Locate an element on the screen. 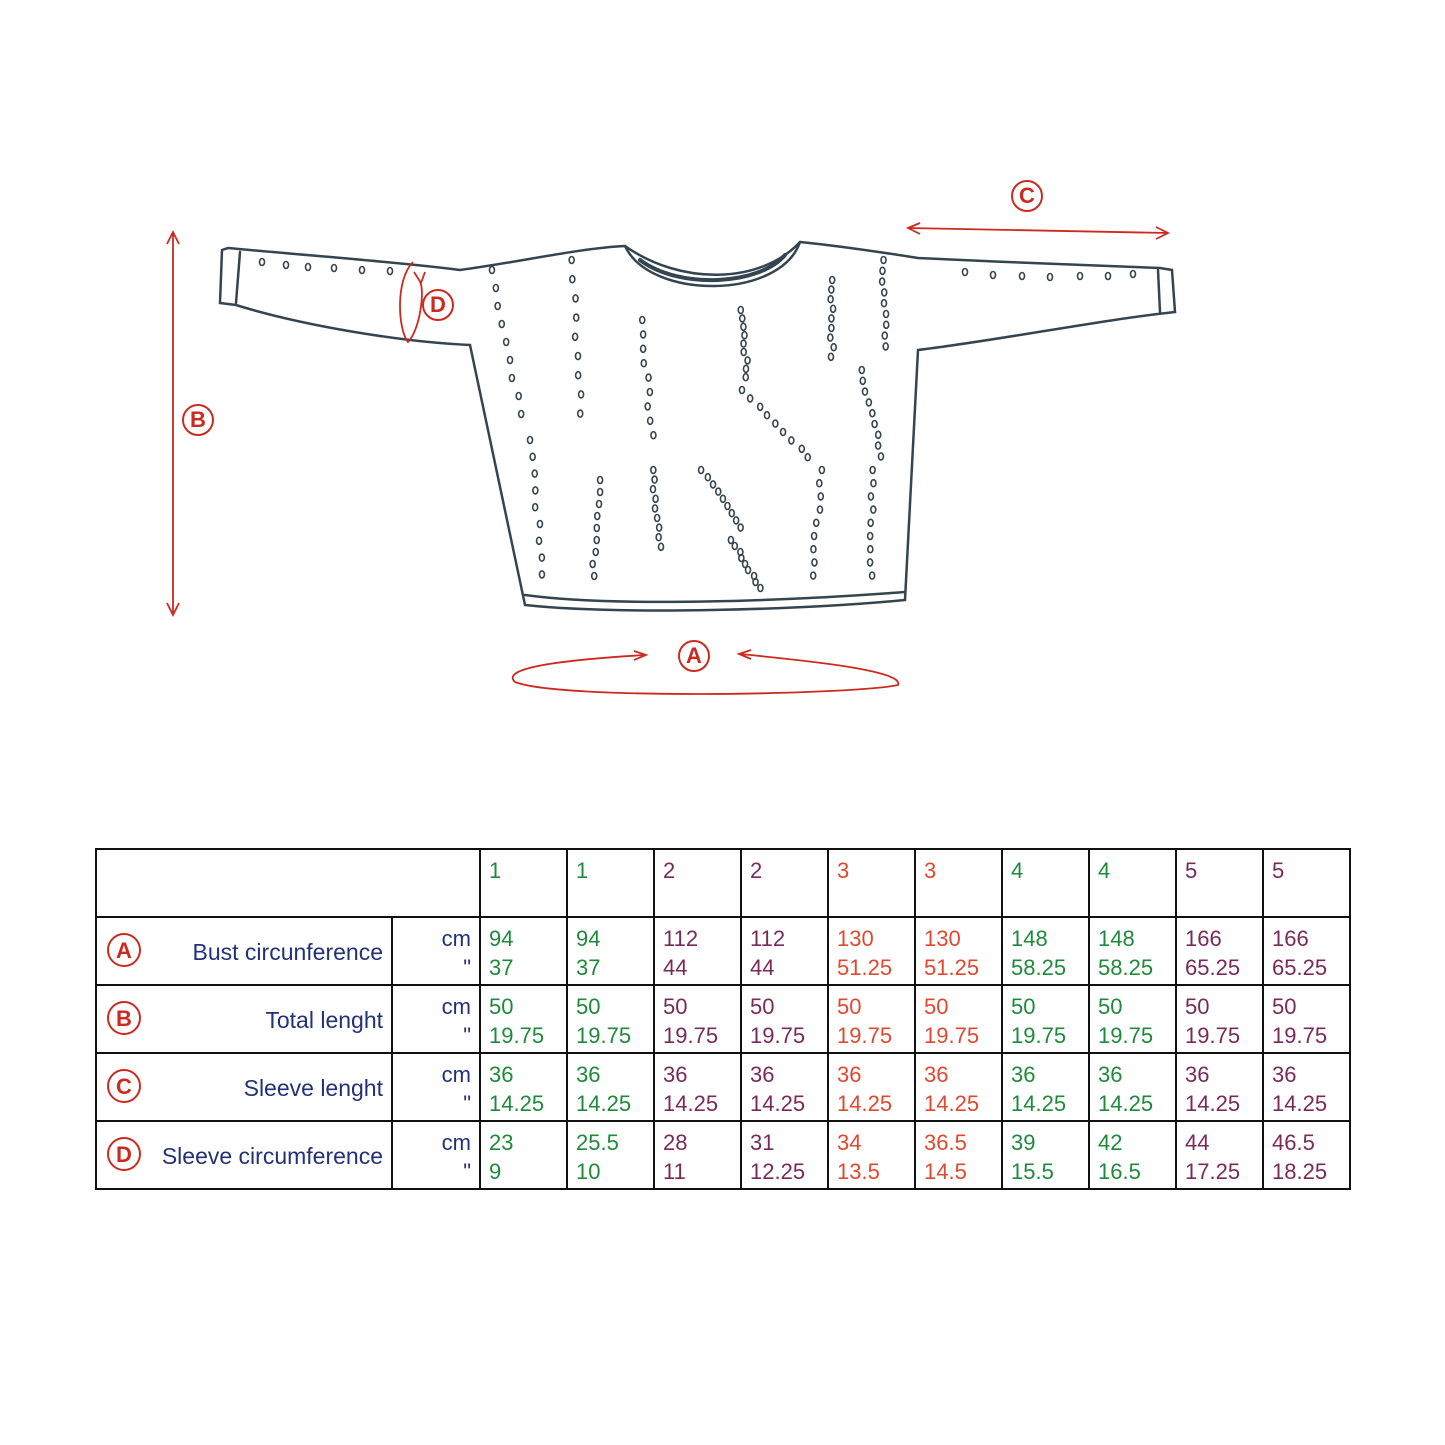  size-header: 3 is located at coordinates (958, 883).